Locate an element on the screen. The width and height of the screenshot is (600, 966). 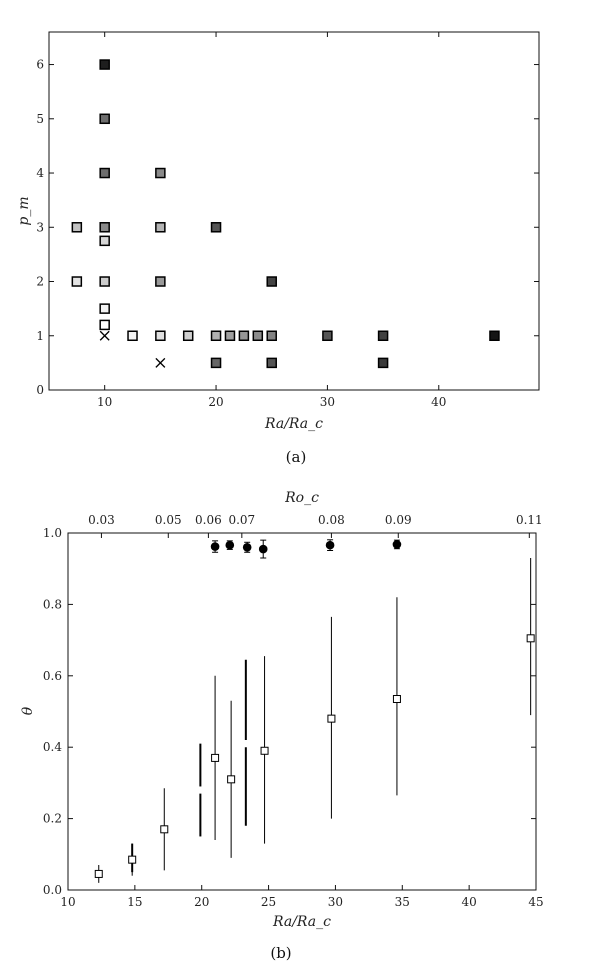
y-tick-label-b: 0.0 is located at coordinates (52, 890).